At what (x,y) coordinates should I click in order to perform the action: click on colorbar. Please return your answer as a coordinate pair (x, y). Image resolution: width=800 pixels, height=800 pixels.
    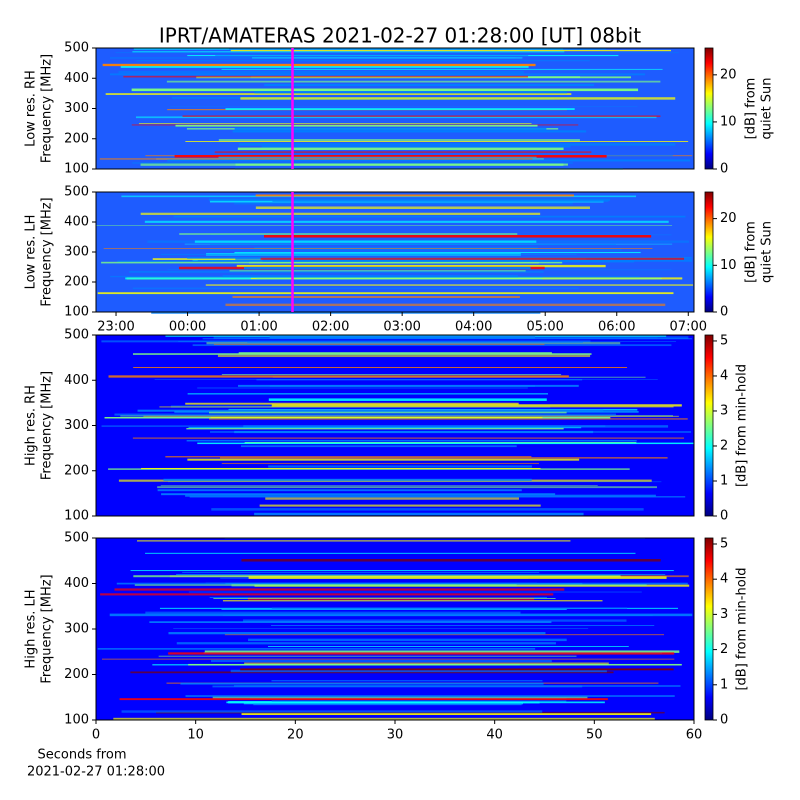
    Looking at the image, I should click on (709, 425).